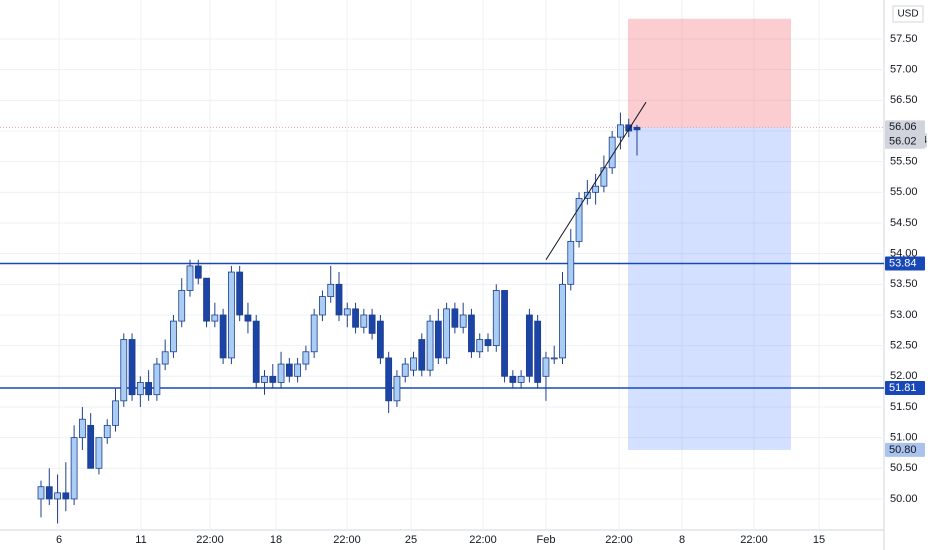 This screenshot has height=550, width=932. I want to click on currency-box, so click(908, 14).